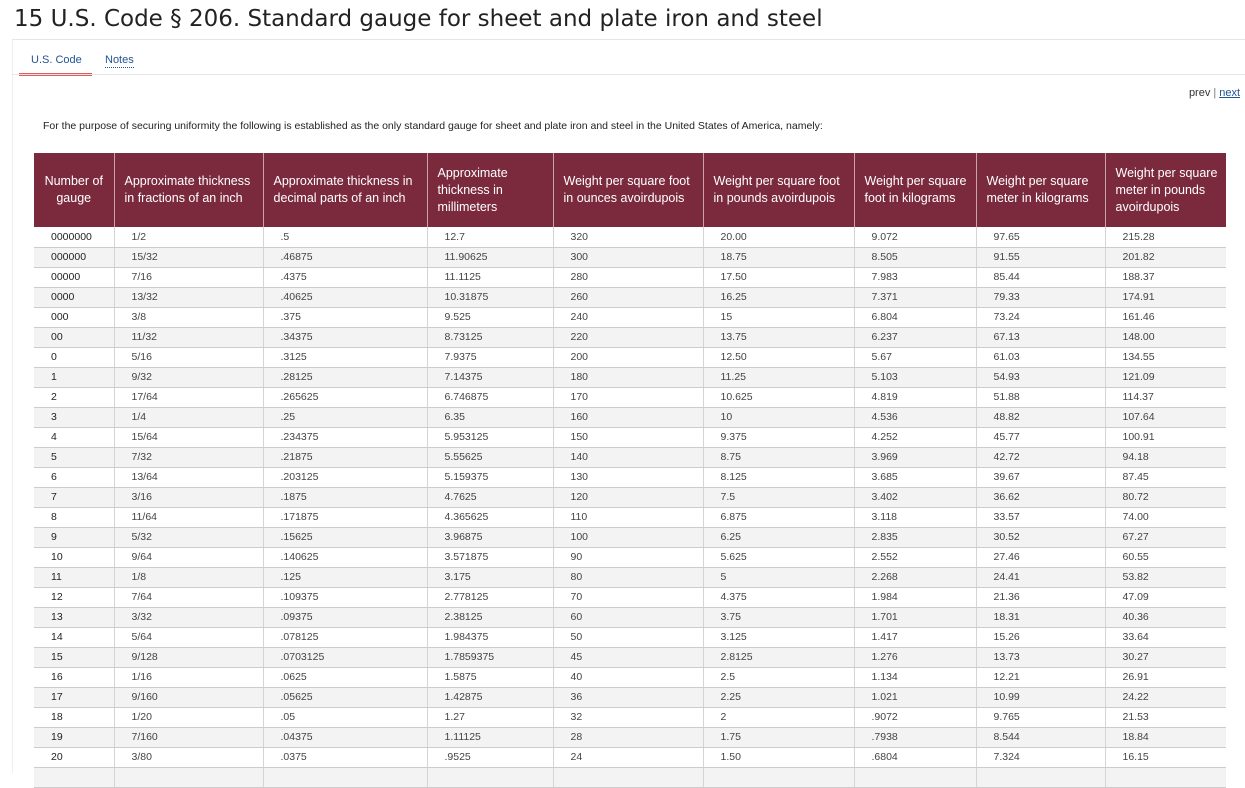 This screenshot has width=1245, height=788. I want to click on table-cell: 18.31, so click(1040, 617).